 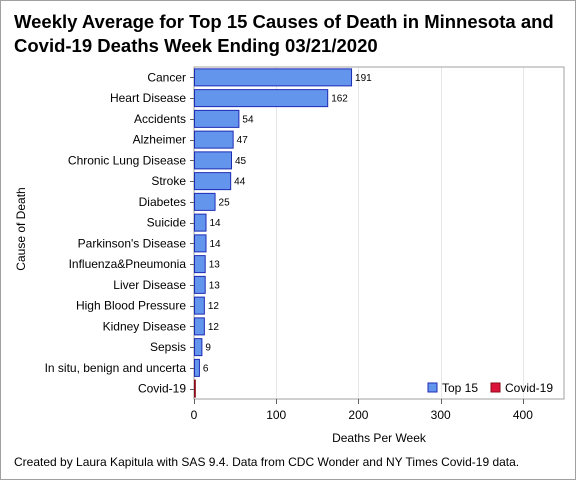 What do you see at coordinates (358, 415) in the screenshot?
I see `x-tick-label: 200` at bounding box center [358, 415].